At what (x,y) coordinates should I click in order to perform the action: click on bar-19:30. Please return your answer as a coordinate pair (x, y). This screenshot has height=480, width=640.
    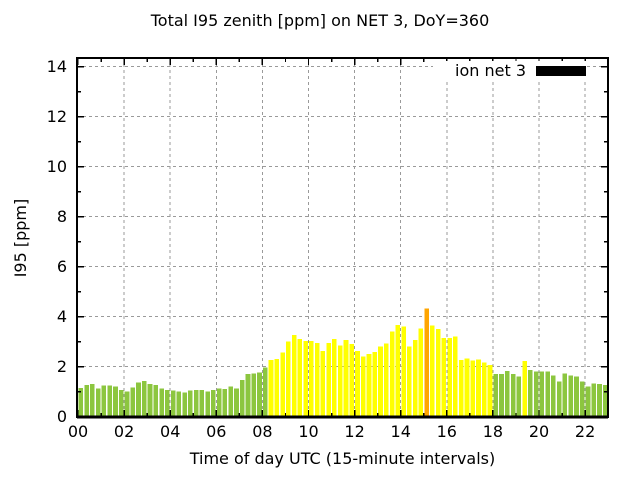
    Looking at the image, I should click on (530, 393).